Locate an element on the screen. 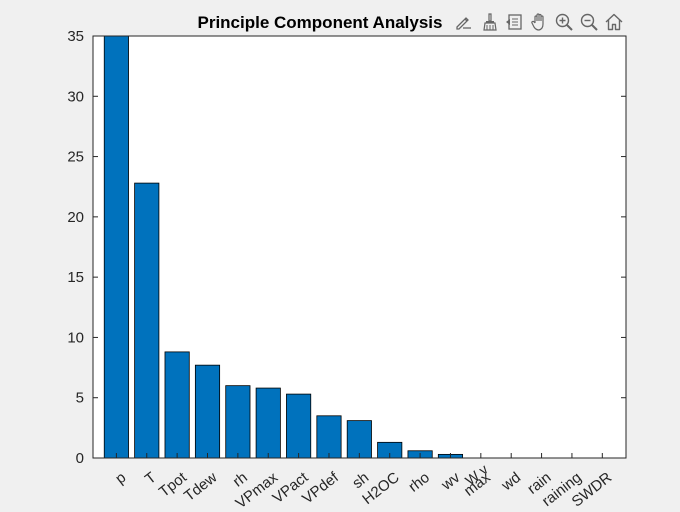  bar-vpmax is located at coordinates (268, 423).